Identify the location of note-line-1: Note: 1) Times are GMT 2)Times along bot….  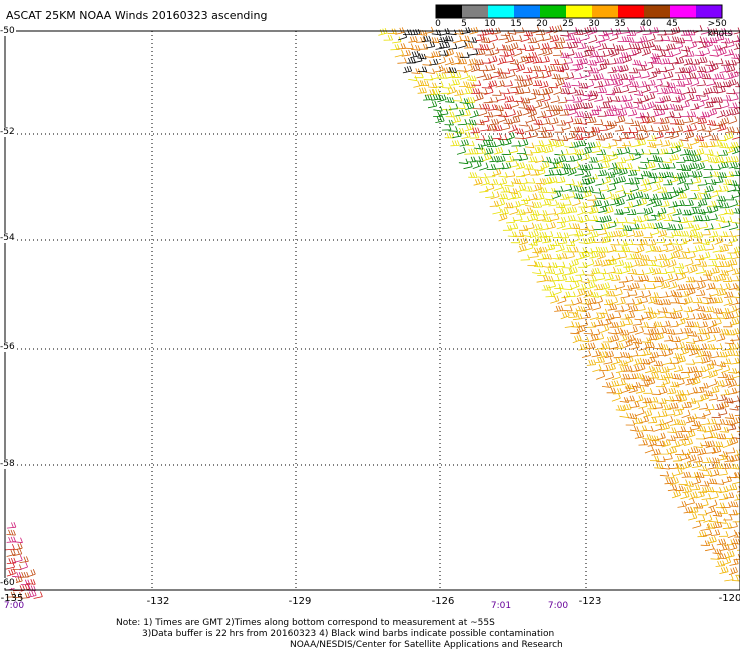
(305, 623).